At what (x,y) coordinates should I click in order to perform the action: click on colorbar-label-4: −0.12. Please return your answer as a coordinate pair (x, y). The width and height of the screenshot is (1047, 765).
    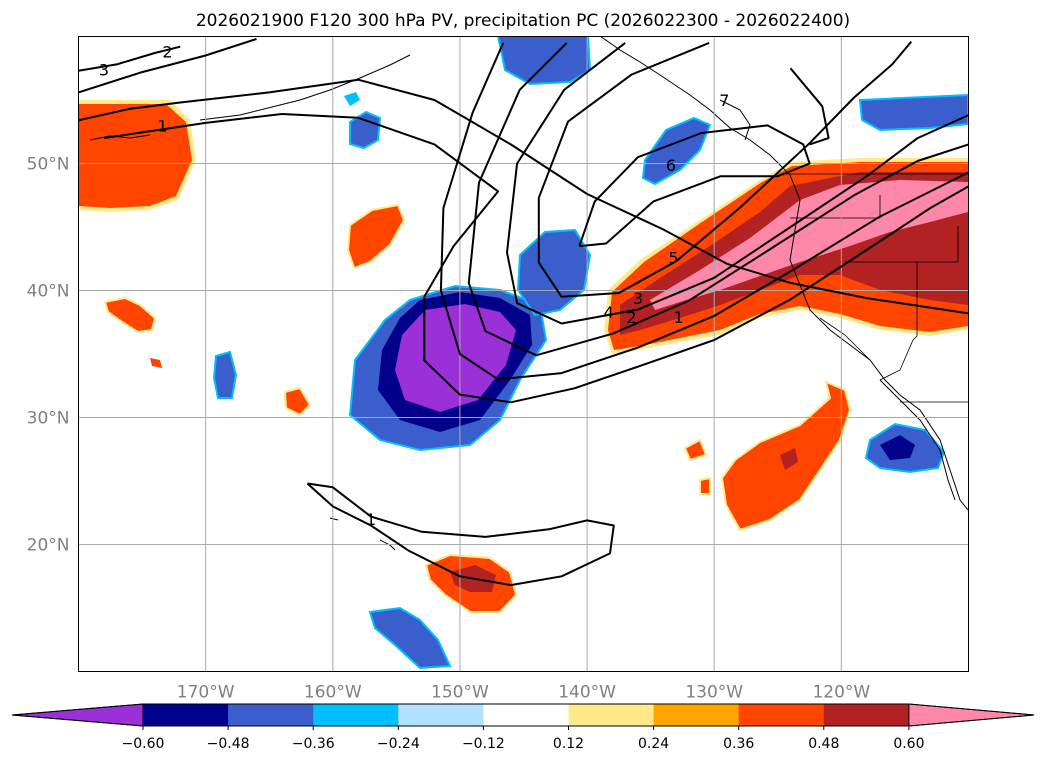
    Looking at the image, I should click on (483, 744).